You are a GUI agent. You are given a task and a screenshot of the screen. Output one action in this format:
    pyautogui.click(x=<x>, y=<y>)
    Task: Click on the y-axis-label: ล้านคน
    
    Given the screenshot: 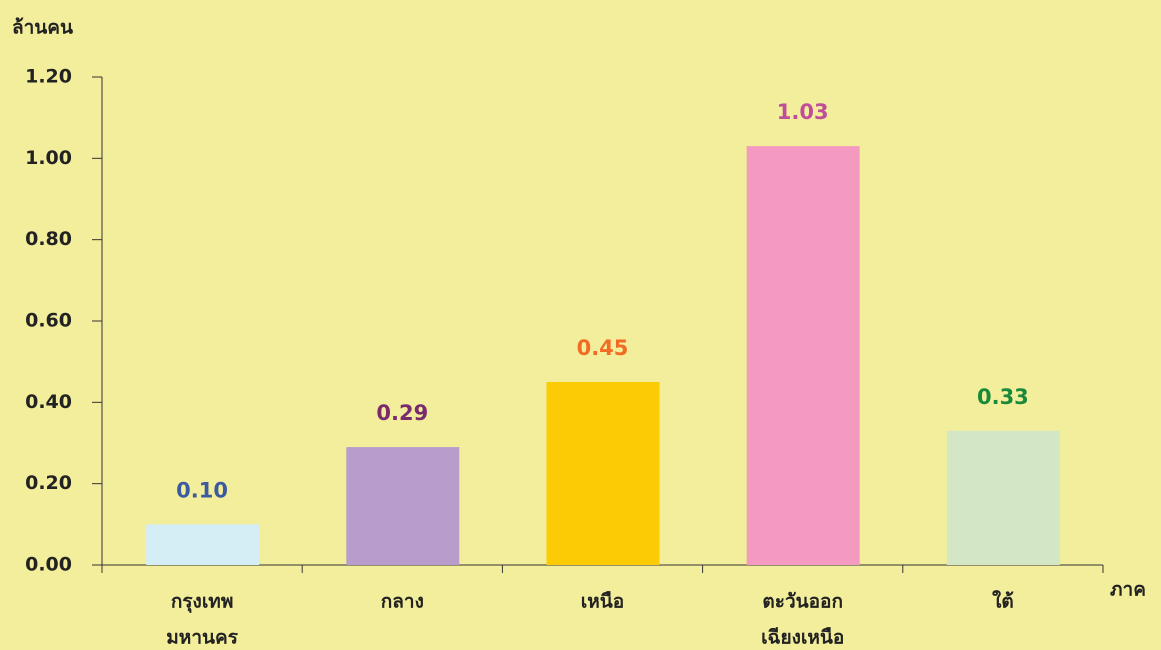 What is the action you would take?
    pyautogui.click(x=42, y=28)
    